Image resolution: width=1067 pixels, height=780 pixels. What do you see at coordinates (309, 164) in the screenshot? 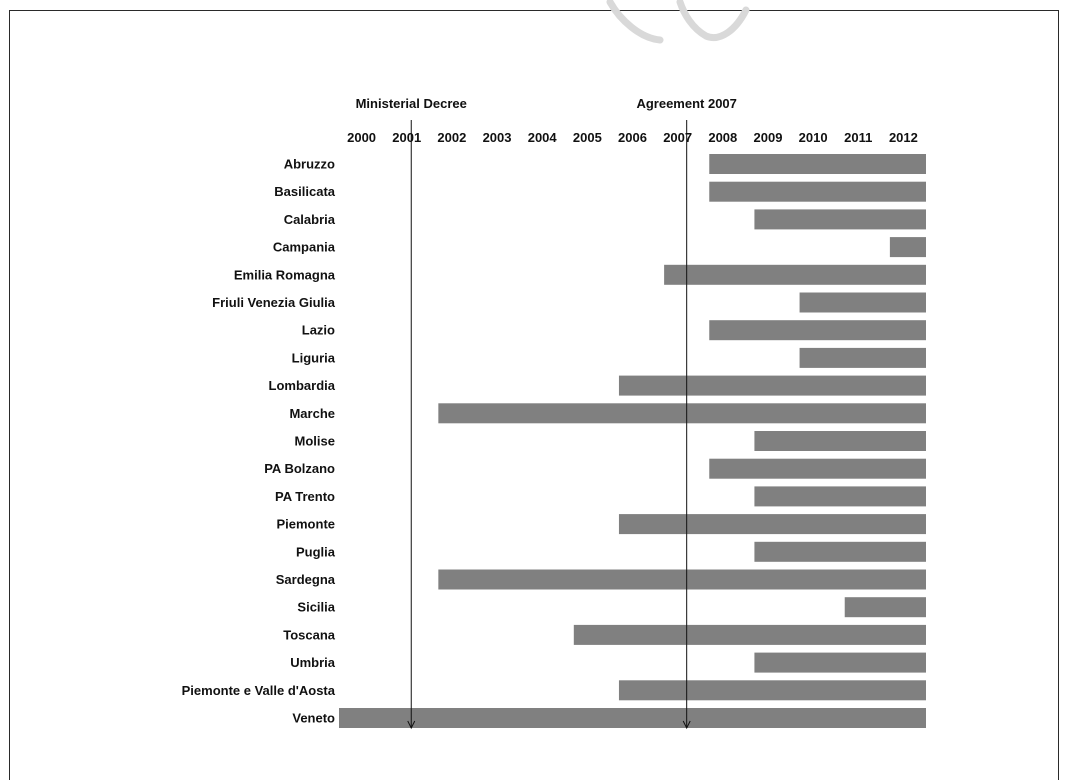
I see `region-label: Abruzzo` at bounding box center [309, 164].